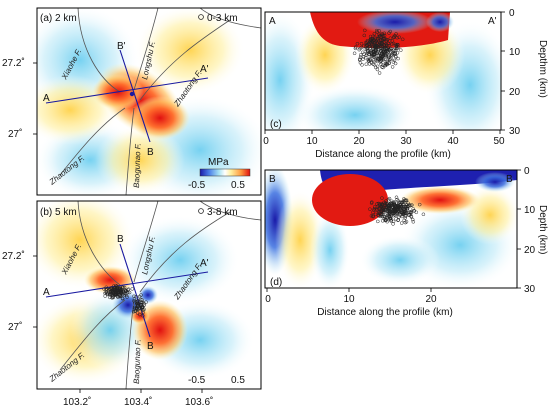 Image resolution: width=550 pixels, height=412 pixels. Describe the element at coordinates (530, 250) in the screenshot. I see `panel-d-ytick-20: 20` at that location.